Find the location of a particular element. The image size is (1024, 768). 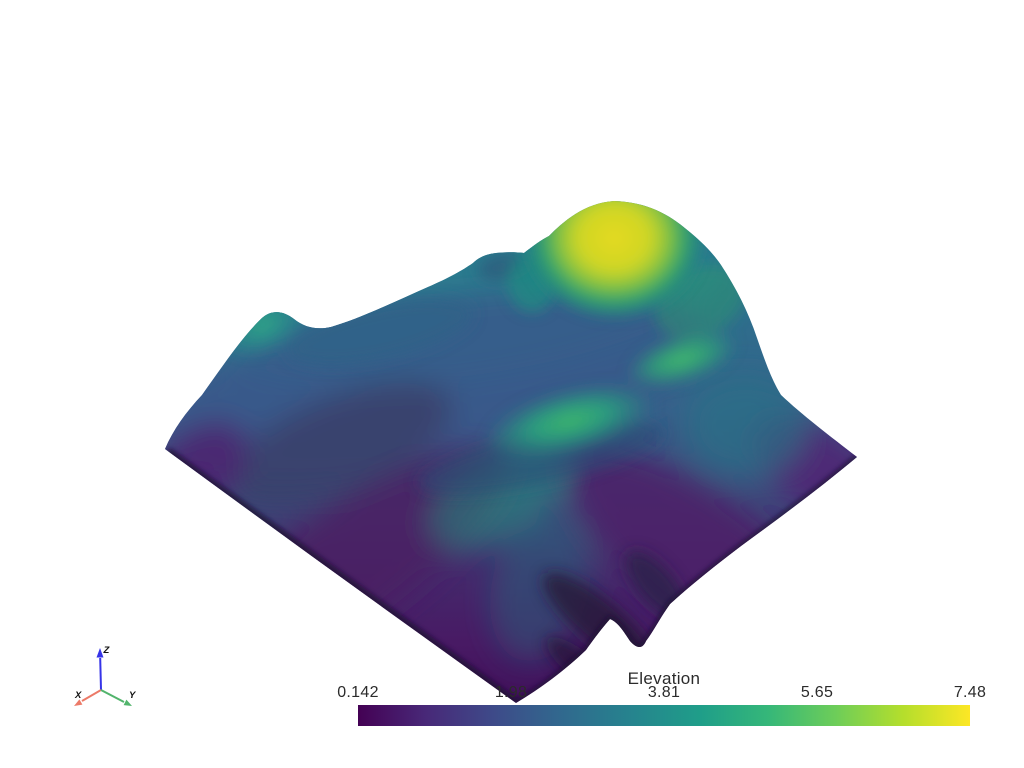

scalar-bar: Elevation 0.142 1.98 3.81 5.65 7.48 is located at coordinates (661, 699).